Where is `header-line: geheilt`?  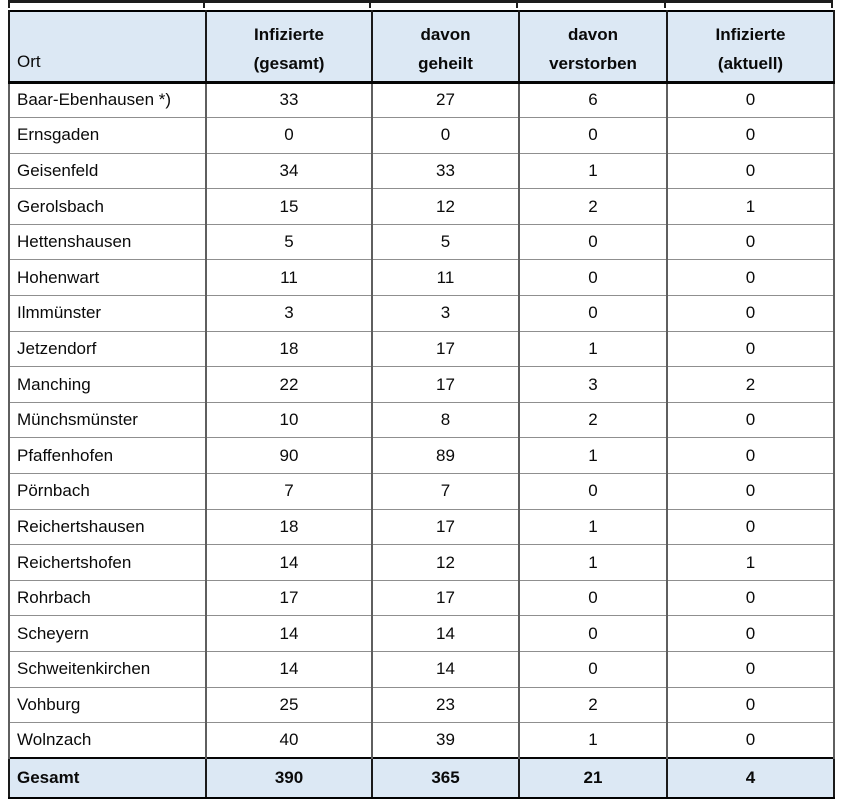 header-line: geheilt is located at coordinates (445, 63).